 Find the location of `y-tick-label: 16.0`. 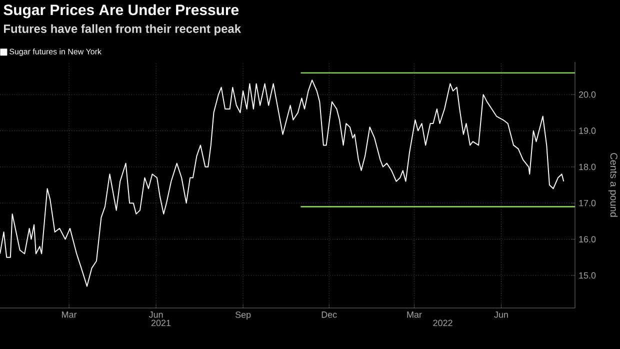

y-tick-label: 16.0 is located at coordinates (587, 239).